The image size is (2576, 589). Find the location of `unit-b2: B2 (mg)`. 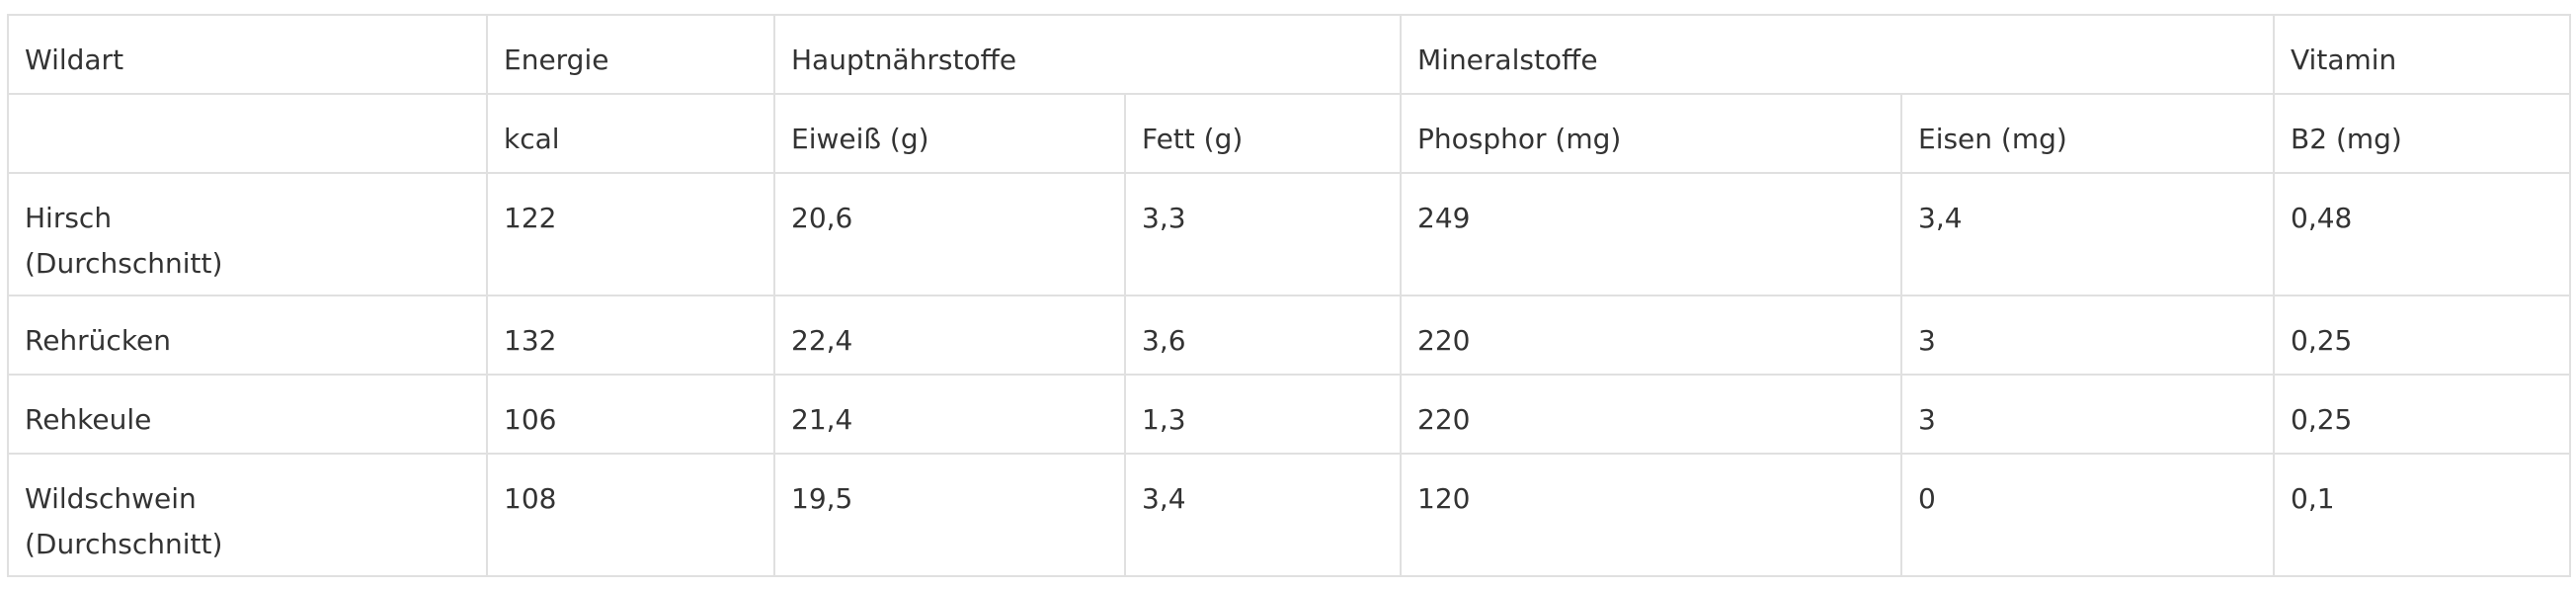

unit-b2: B2 (mg) is located at coordinates (2422, 133).